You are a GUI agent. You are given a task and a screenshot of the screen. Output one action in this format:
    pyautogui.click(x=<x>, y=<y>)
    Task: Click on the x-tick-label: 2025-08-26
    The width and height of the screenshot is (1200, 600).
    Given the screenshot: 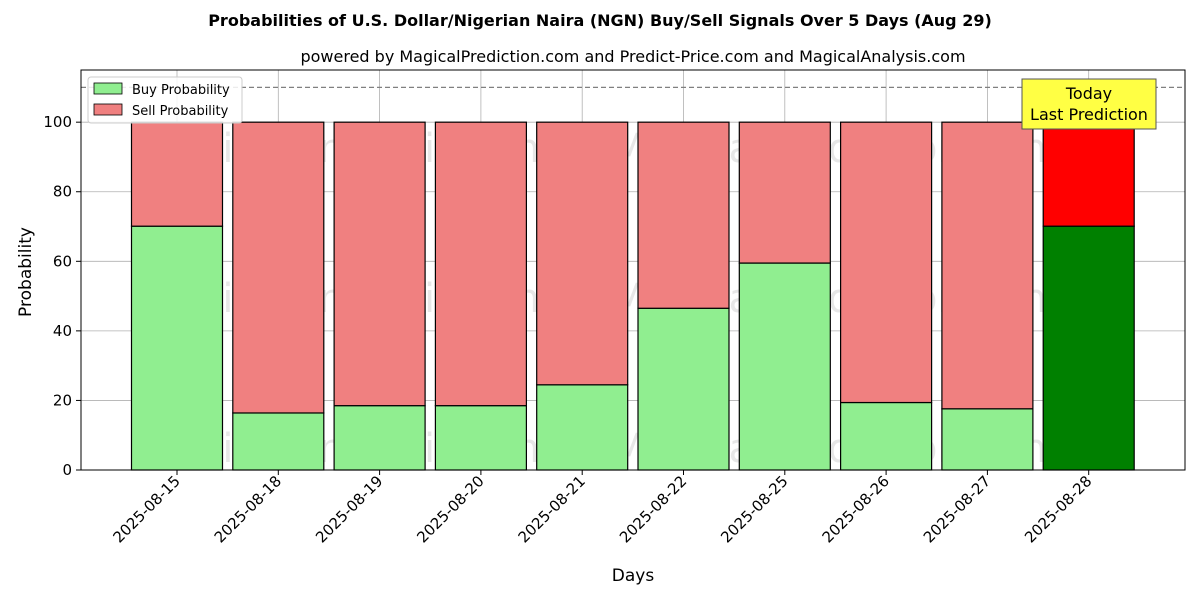 What is the action you would take?
    pyautogui.click(x=856, y=509)
    